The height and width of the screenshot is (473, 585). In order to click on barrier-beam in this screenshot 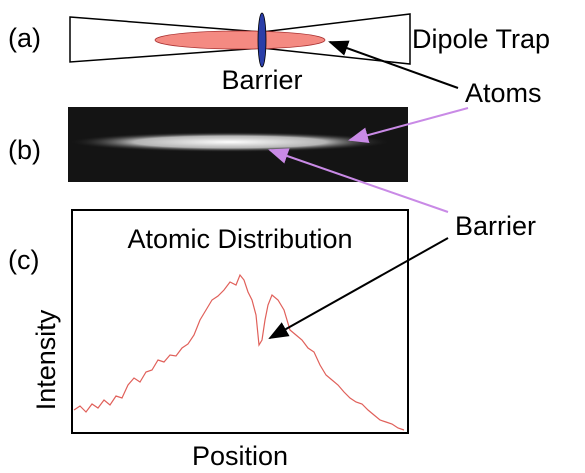, I will do `click(262, 40)`.